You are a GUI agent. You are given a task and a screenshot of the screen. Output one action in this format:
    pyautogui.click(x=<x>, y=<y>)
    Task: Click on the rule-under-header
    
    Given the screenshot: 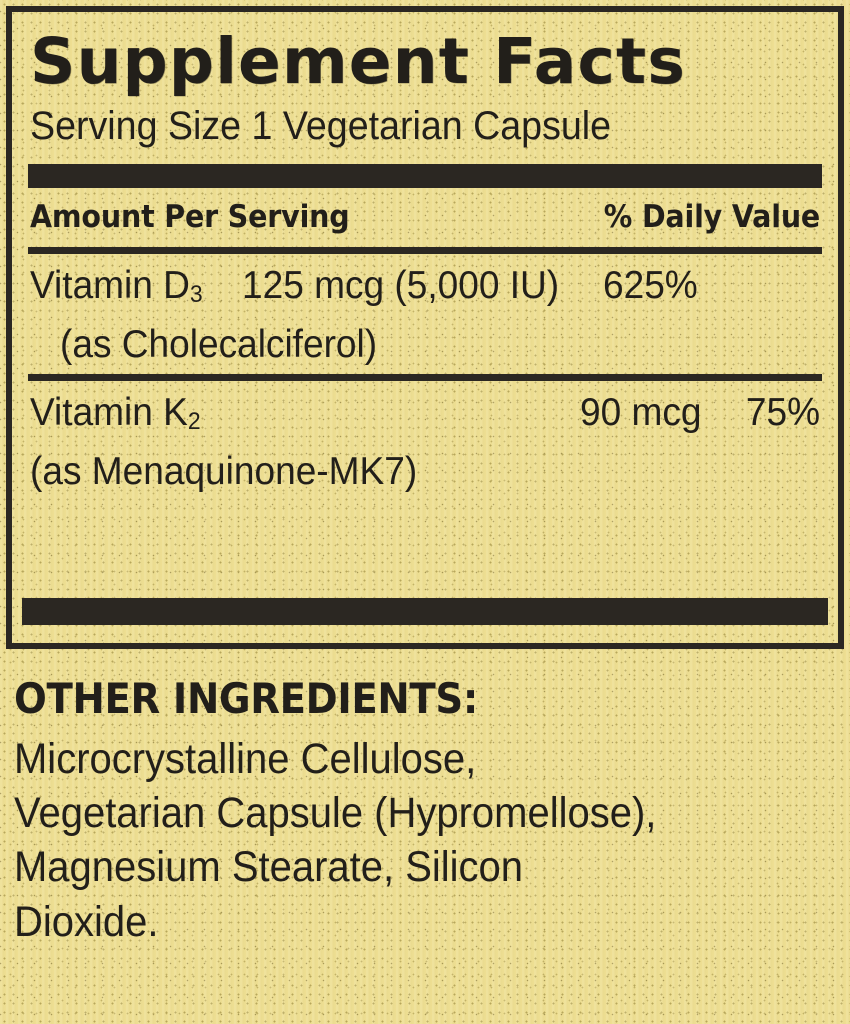 What is the action you would take?
    pyautogui.click(x=425, y=251)
    